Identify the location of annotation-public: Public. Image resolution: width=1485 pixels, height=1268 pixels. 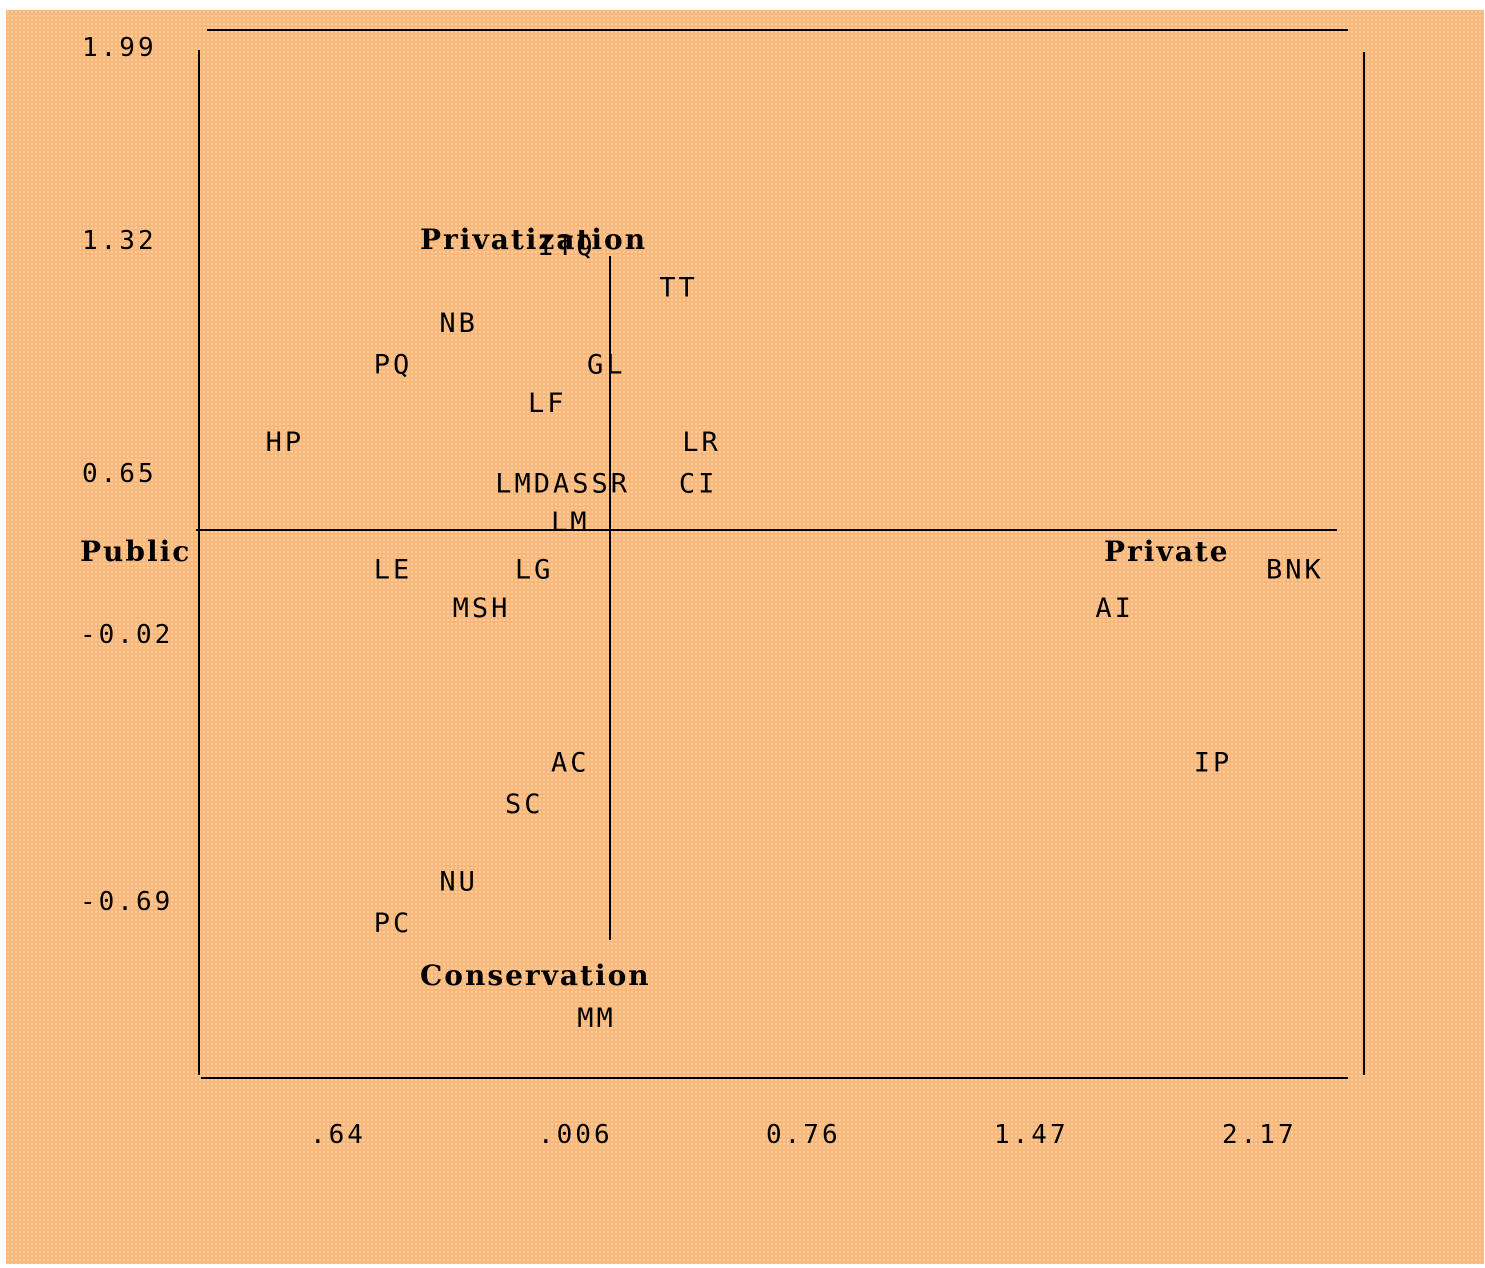
(135, 551).